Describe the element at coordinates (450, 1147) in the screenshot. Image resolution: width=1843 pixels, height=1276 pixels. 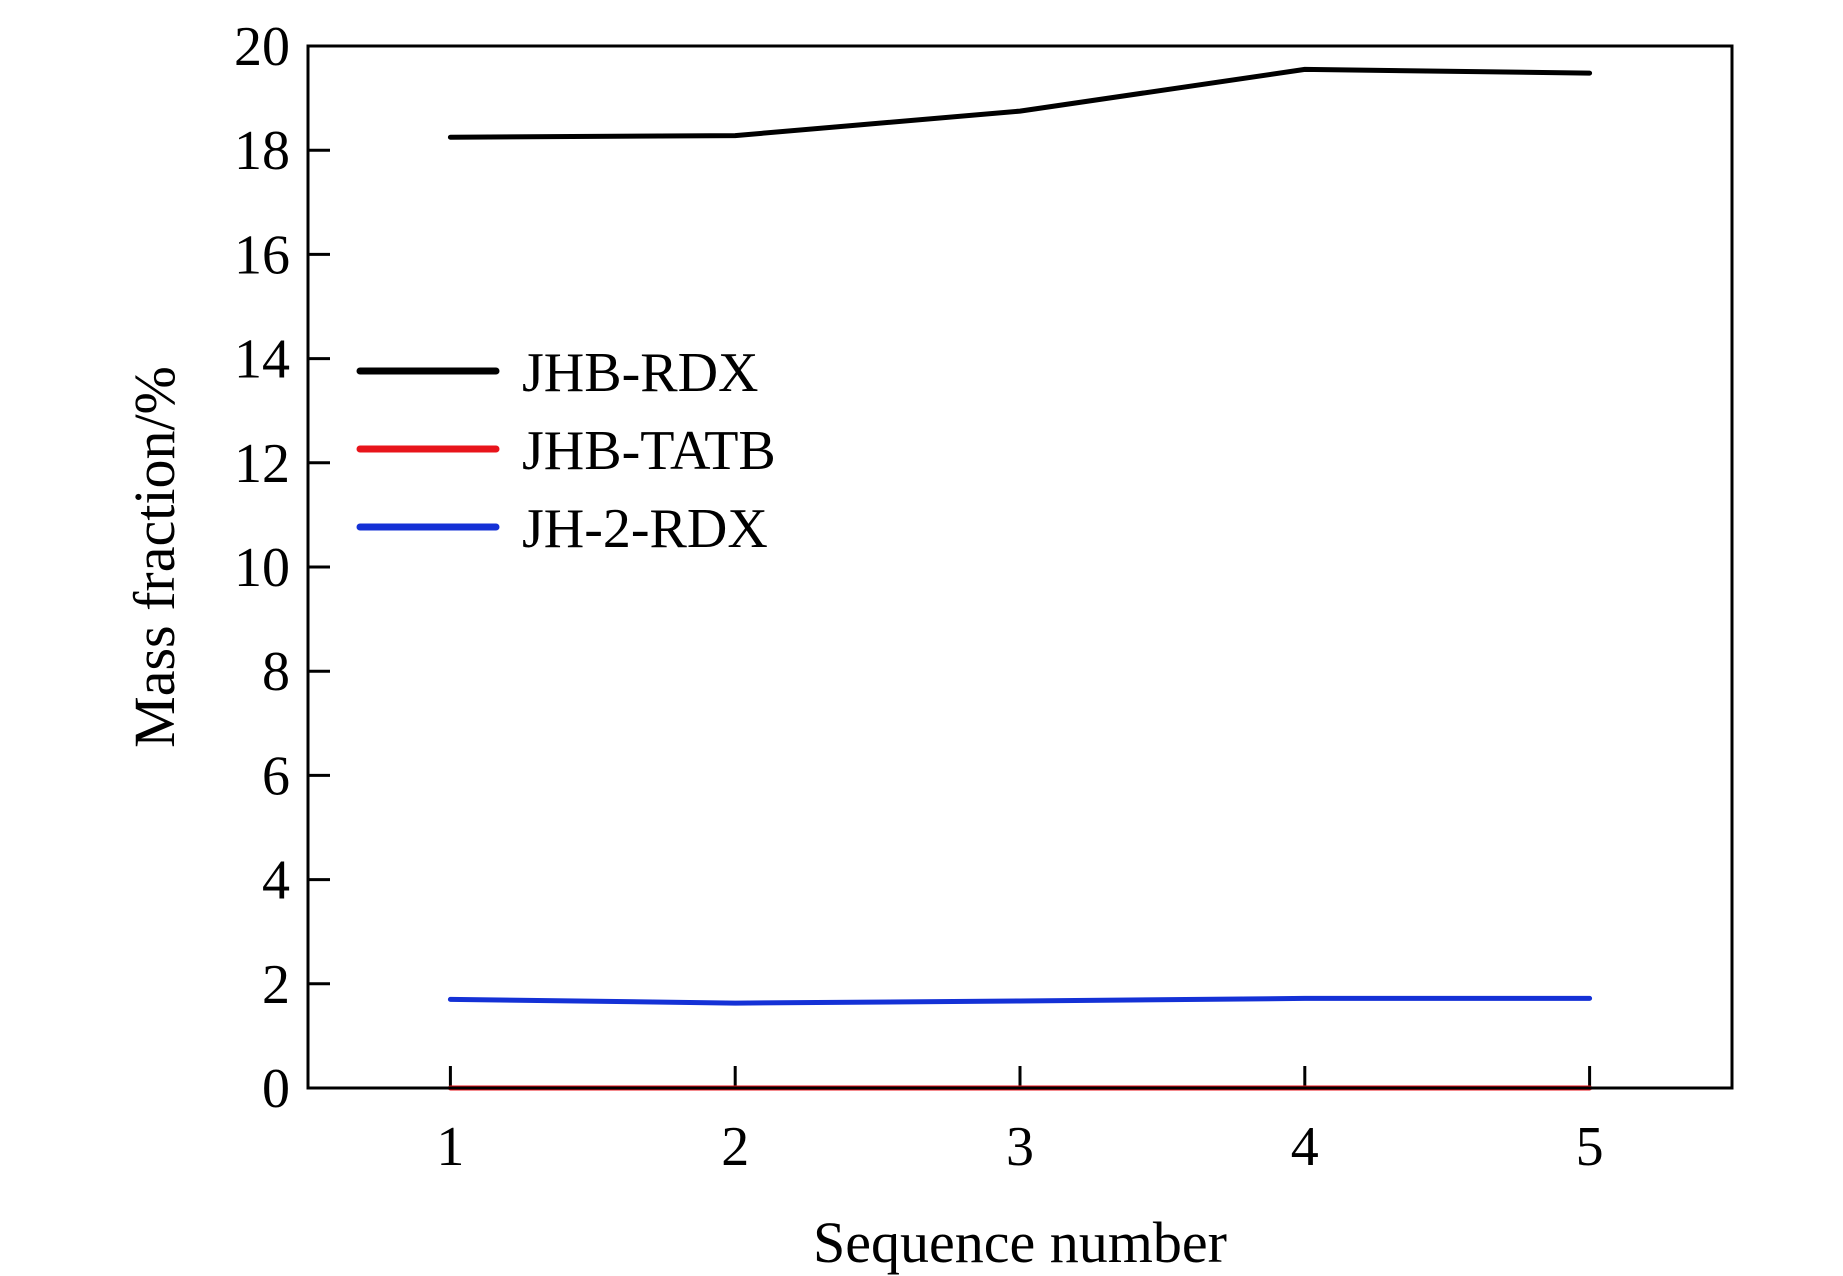
I see `x-tick-label: 1` at that location.